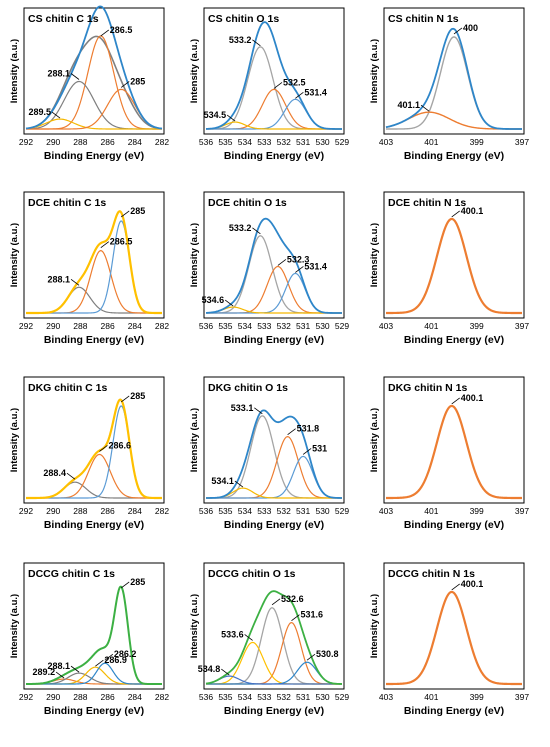 The image size is (550, 747). I want to click on x-tick-label: 533, so click(264, 697).